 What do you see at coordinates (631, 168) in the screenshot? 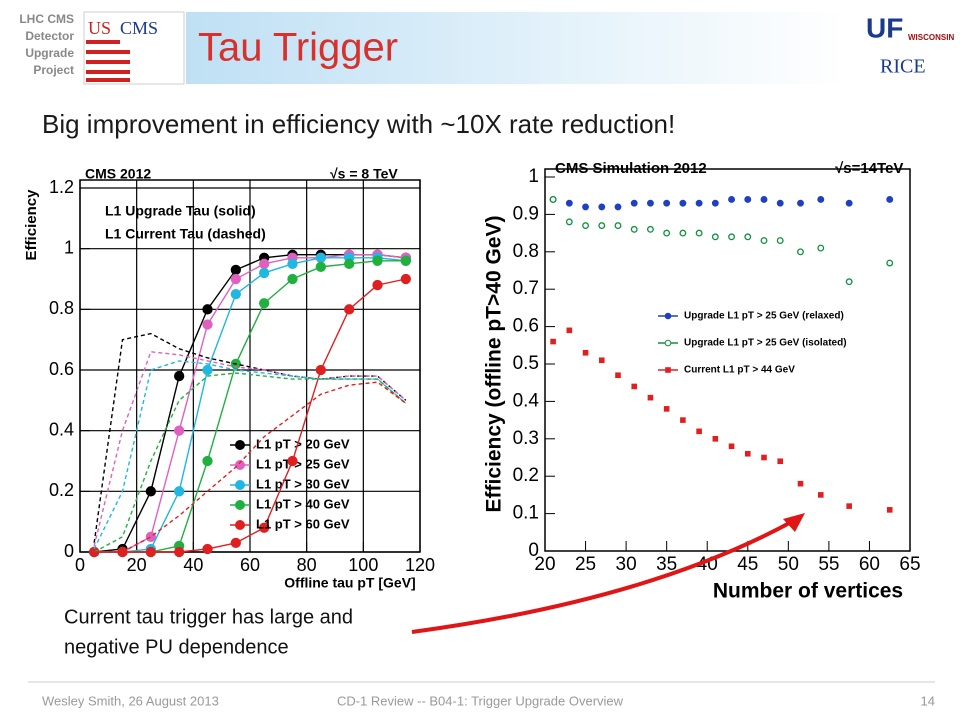
I see `chart-annotation: CMS Simulation 2012` at bounding box center [631, 168].